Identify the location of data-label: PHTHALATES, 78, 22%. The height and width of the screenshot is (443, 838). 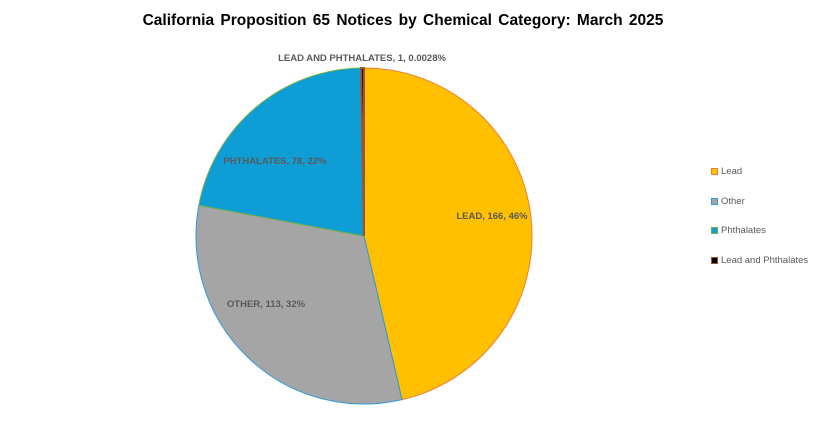
(275, 161).